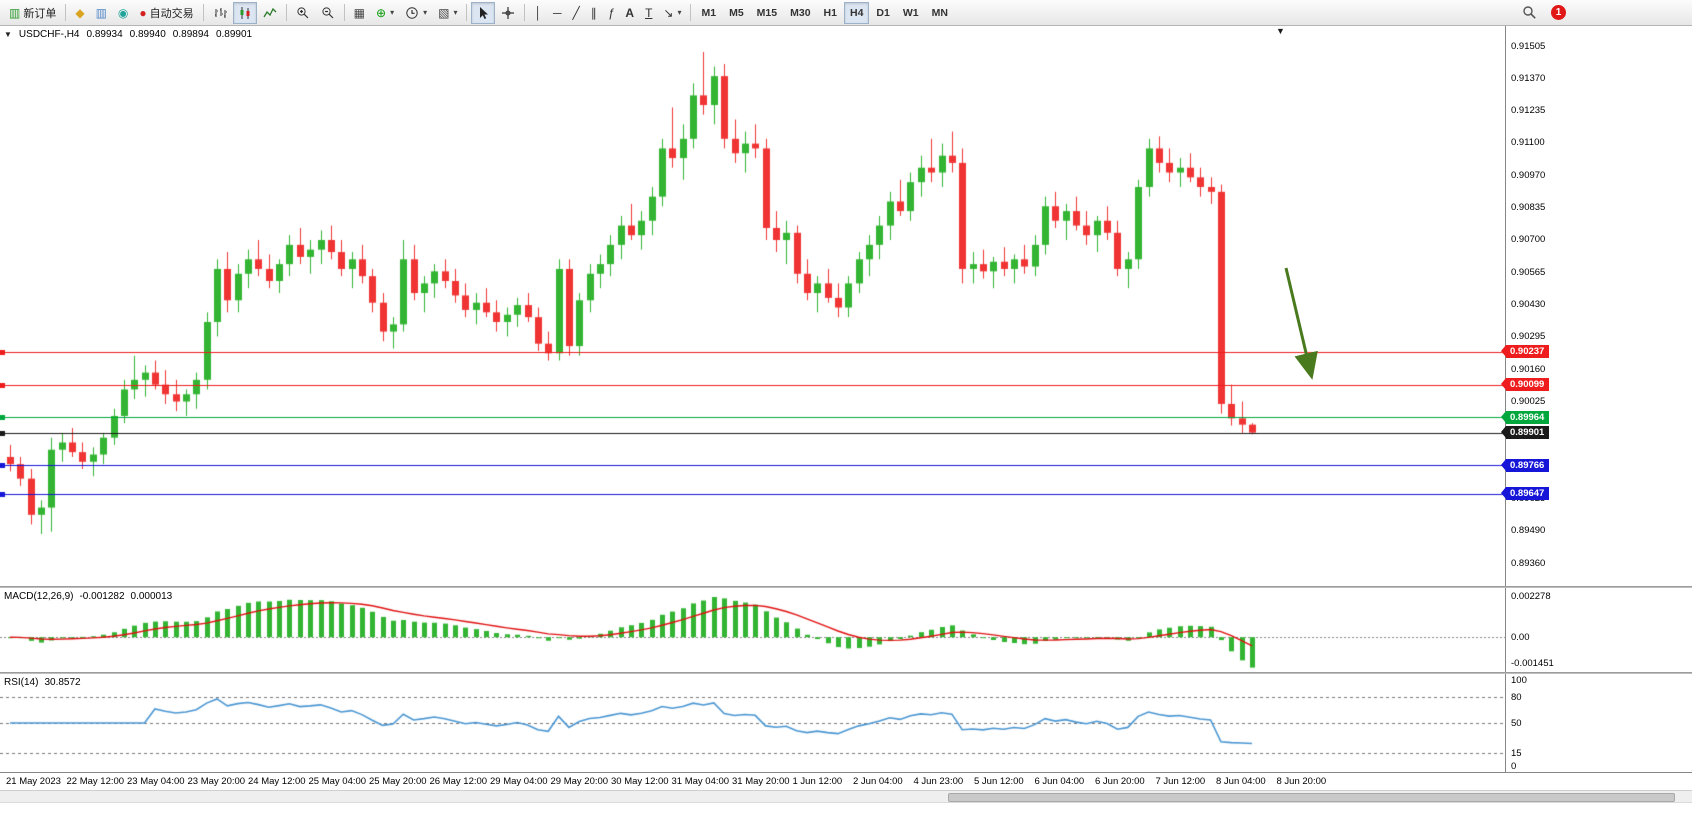 Image resolution: width=1692 pixels, height=840 pixels. What do you see at coordinates (234, 34) in the screenshot?
I see `ohlc-close: 0.89901` at bounding box center [234, 34].